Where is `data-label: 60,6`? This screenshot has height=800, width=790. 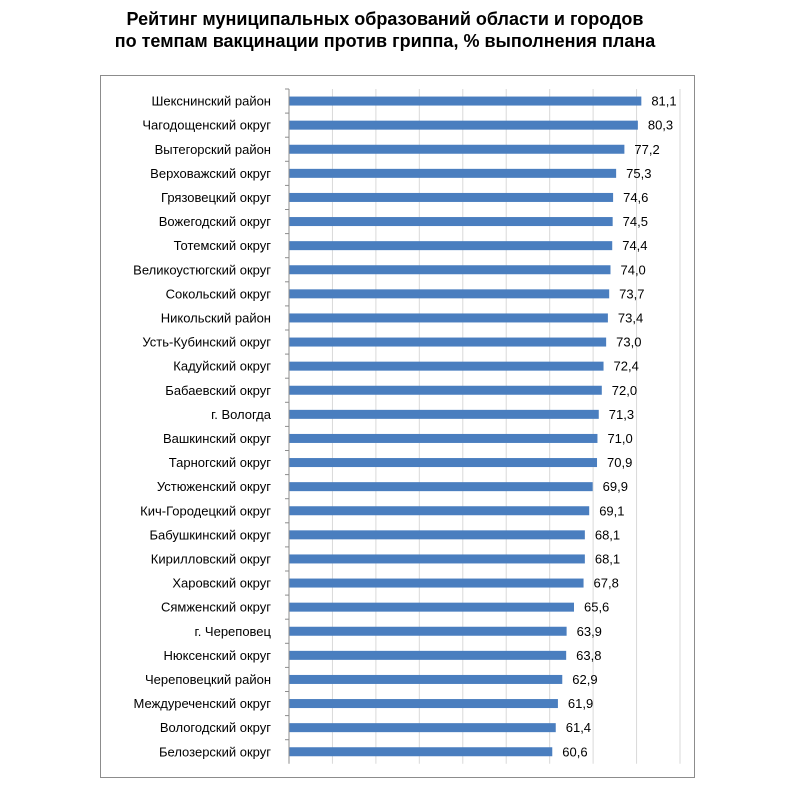 data-label: 60,6 is located at coordinates (574, 751).